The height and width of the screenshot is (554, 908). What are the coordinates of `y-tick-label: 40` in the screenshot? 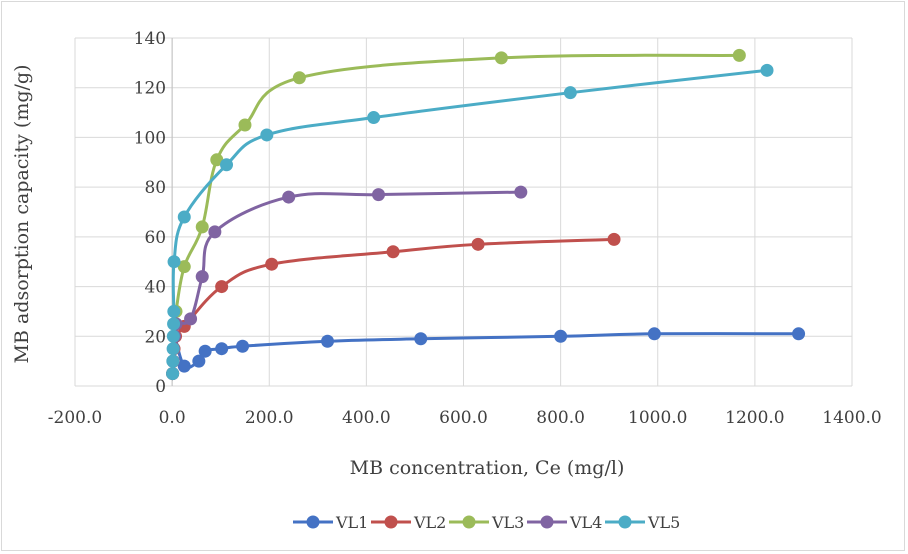 It's located at (155, 288).